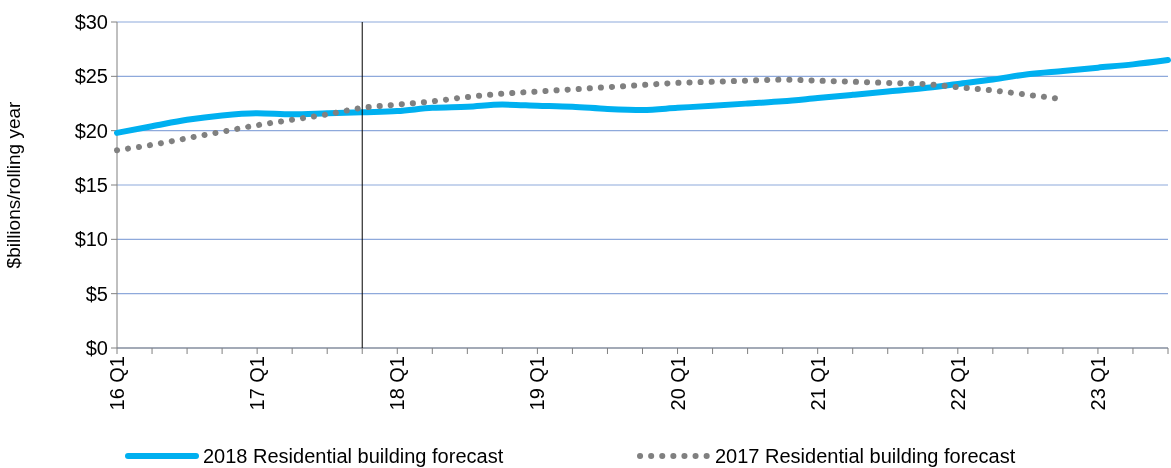  What do you see at coordinates (96, 348) in the screenshot?
I see `y-tick-label: $0` at bounding box center [96, 348].